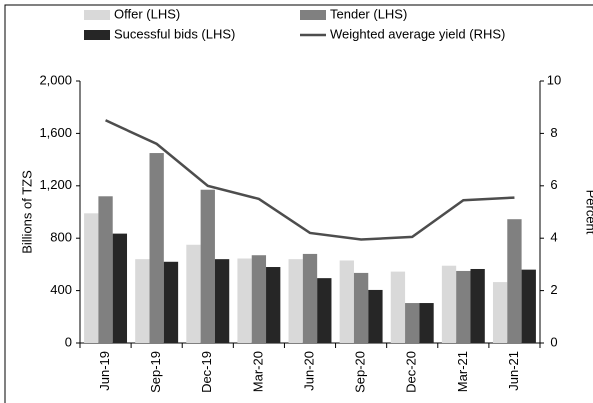  I want to click on legend-label: Tender (LHS), so click(368, 13).